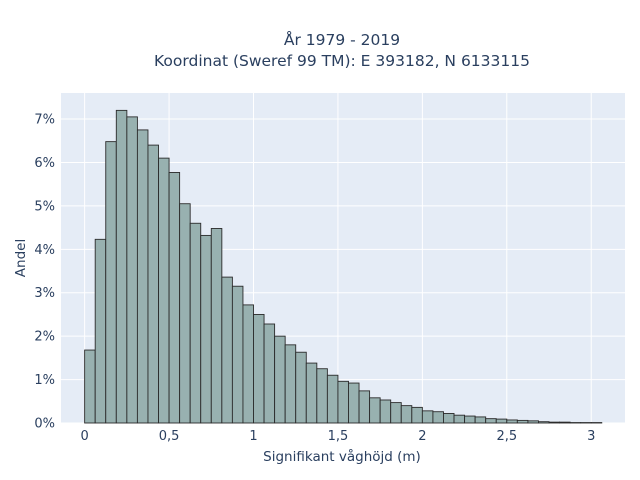  Describe the element at coordinates (342, 39) in the screenshot. I see `title-line-1: År 1979 - 2019` at that location.